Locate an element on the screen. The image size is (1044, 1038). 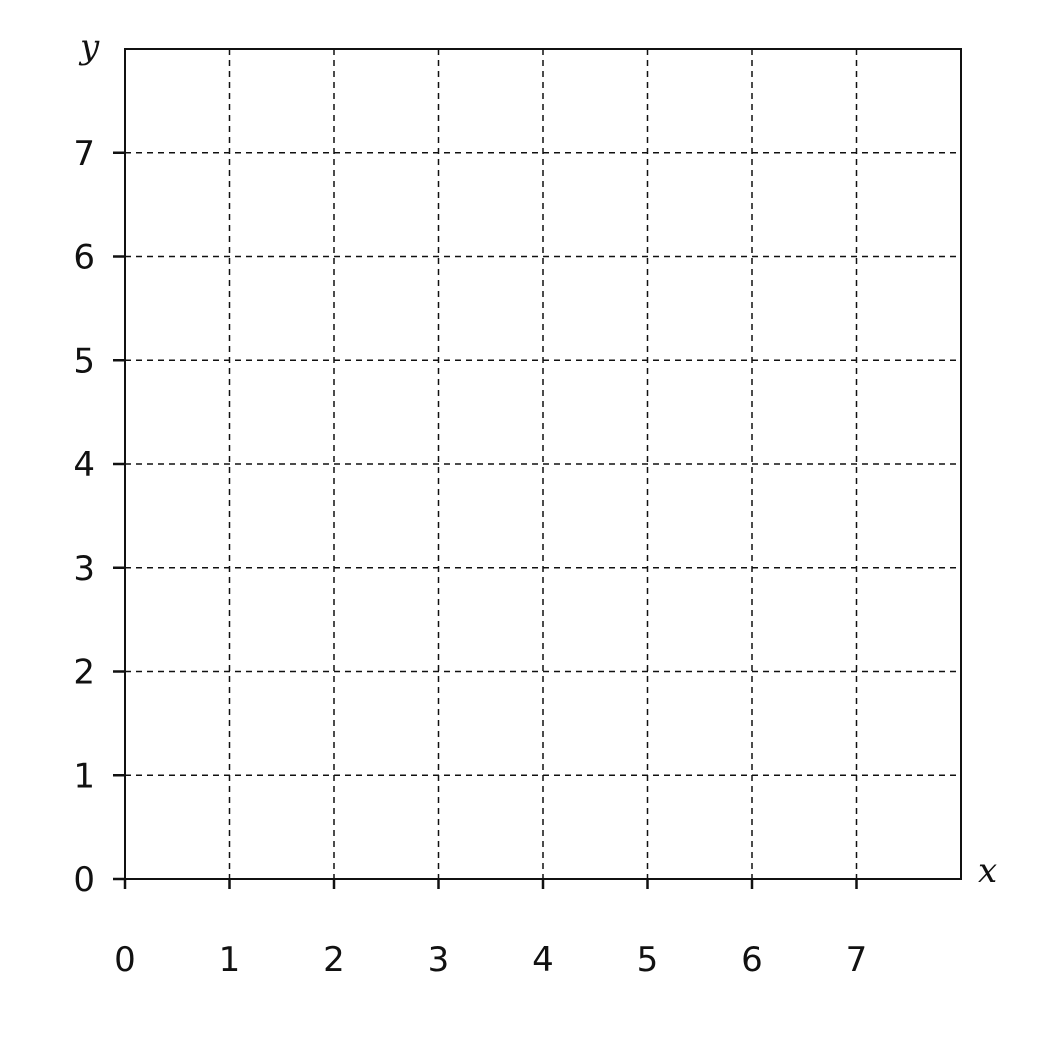
x-tick-label: 1 is located at coordinates (230, 960).